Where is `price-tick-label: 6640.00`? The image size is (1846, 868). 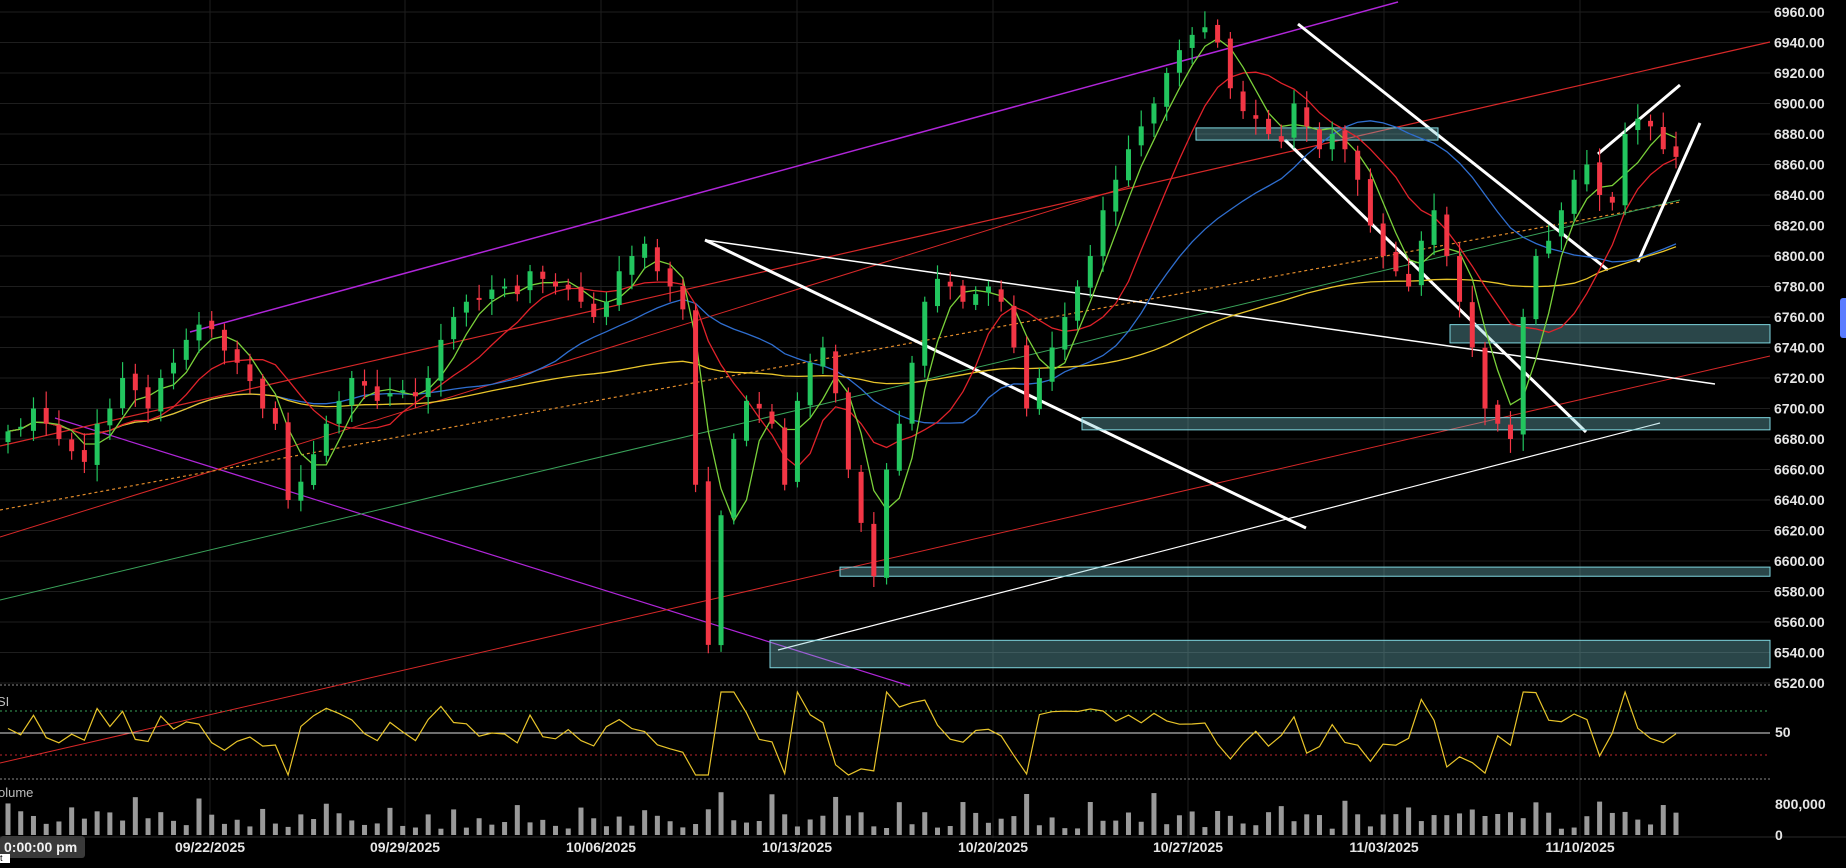
price-tick-label: 6640.00 is located at coordinates (1799, 500).